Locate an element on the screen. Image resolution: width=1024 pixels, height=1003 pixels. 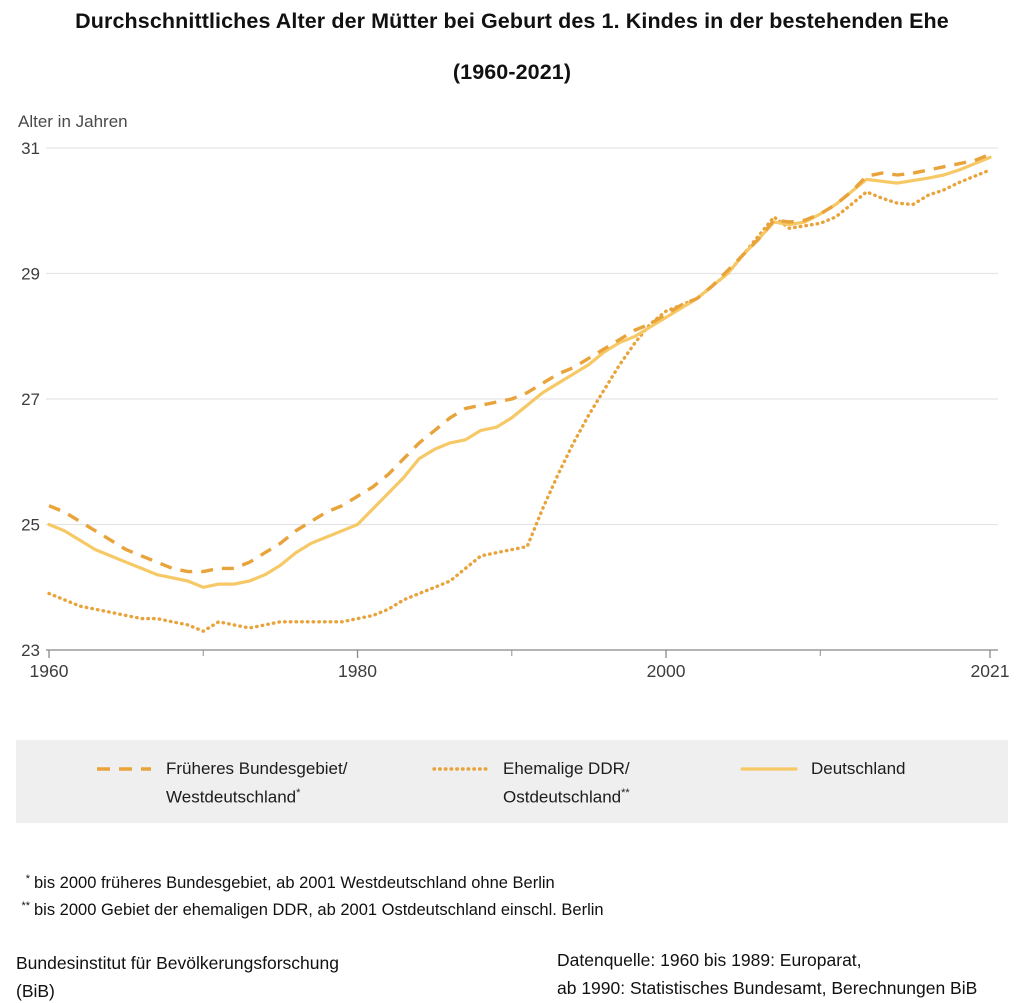
legend-label-ost-line1: Ehemalige DDR/ is located at coordinates (566, 768).